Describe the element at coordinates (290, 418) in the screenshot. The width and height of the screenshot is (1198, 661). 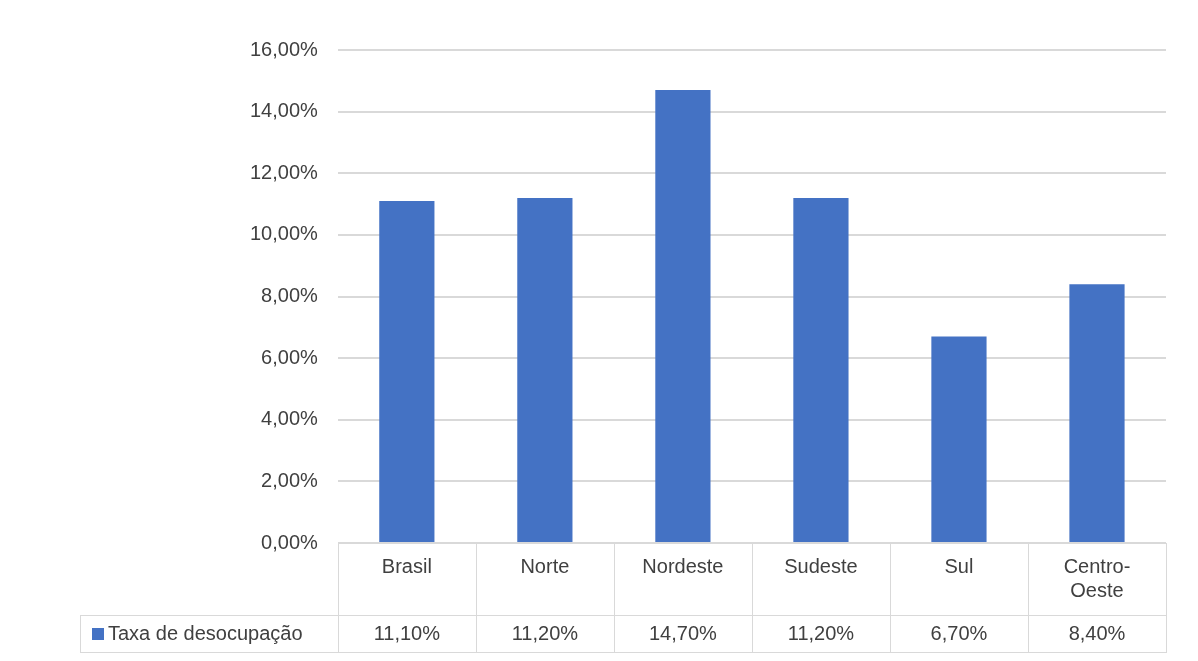
I see `y-tick-label: 4,00%` at that location.